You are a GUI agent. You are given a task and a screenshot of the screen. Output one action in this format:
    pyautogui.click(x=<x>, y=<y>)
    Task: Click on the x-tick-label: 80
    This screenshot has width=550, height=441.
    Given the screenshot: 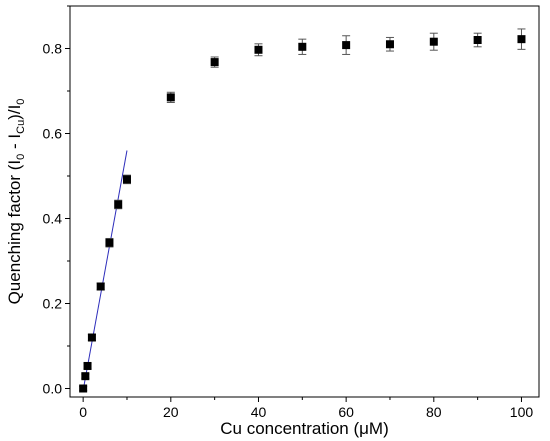 What is the action you would take?
    pyautogui.click(x=434, y=412)
    